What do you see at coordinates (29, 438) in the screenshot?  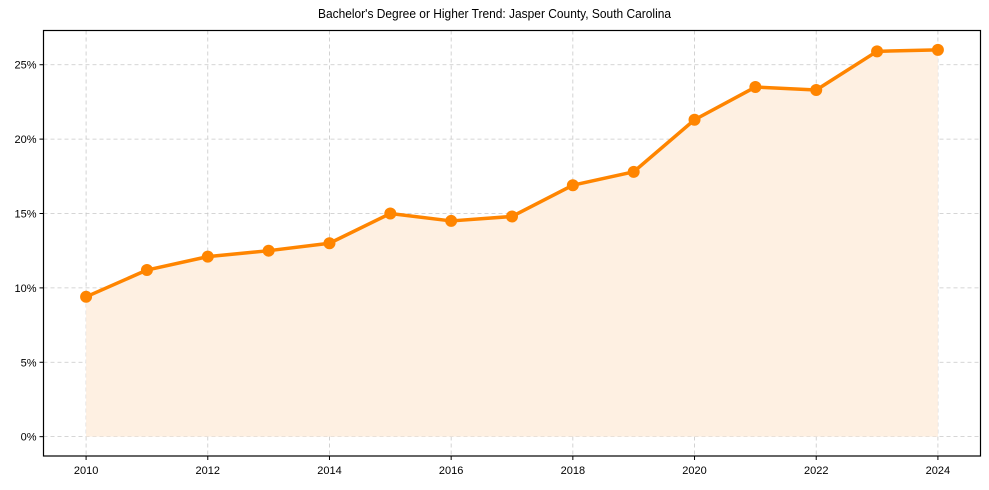 I see `y-tick-label: 0%` at bounding box center [29, 438].